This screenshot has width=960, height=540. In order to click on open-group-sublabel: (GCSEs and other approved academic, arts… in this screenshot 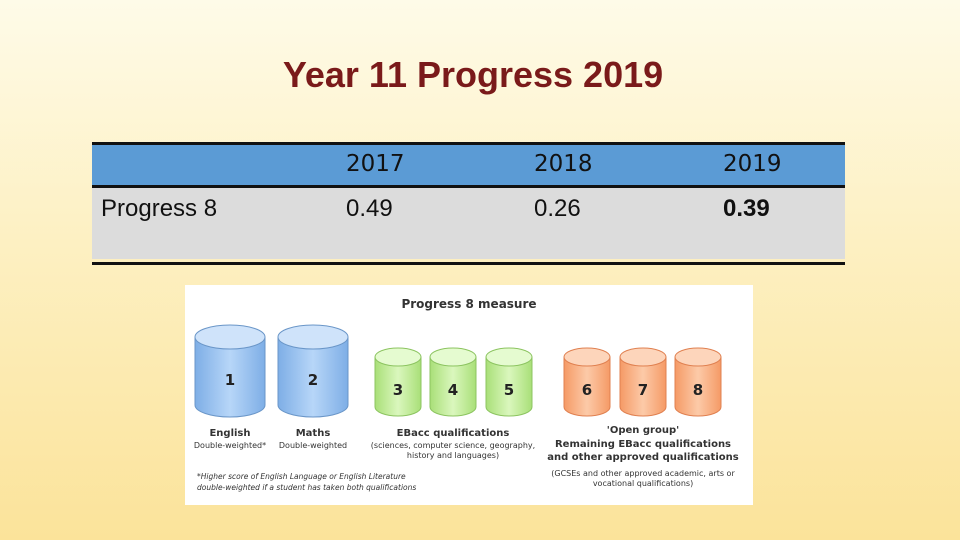, I will do `click(643, 478)`.